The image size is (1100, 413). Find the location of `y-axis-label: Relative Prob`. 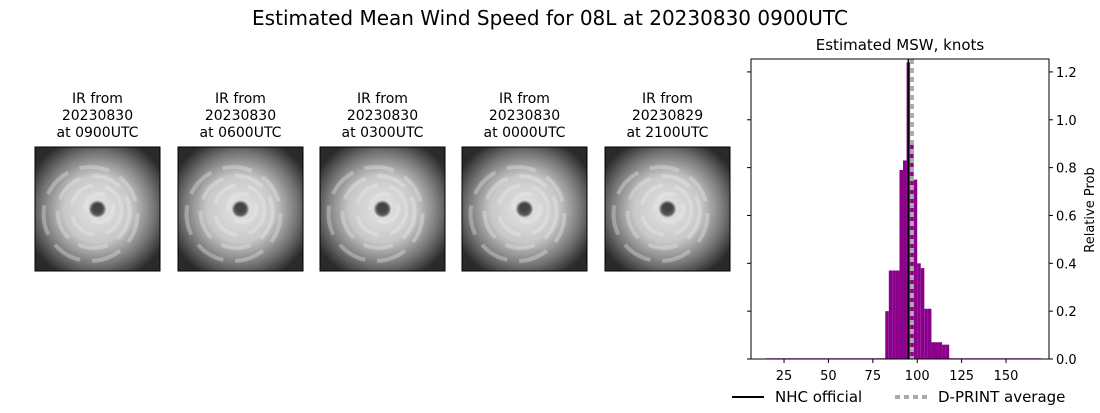

y-axis-label: Relative Prob is located at coordinates (1090, 209).